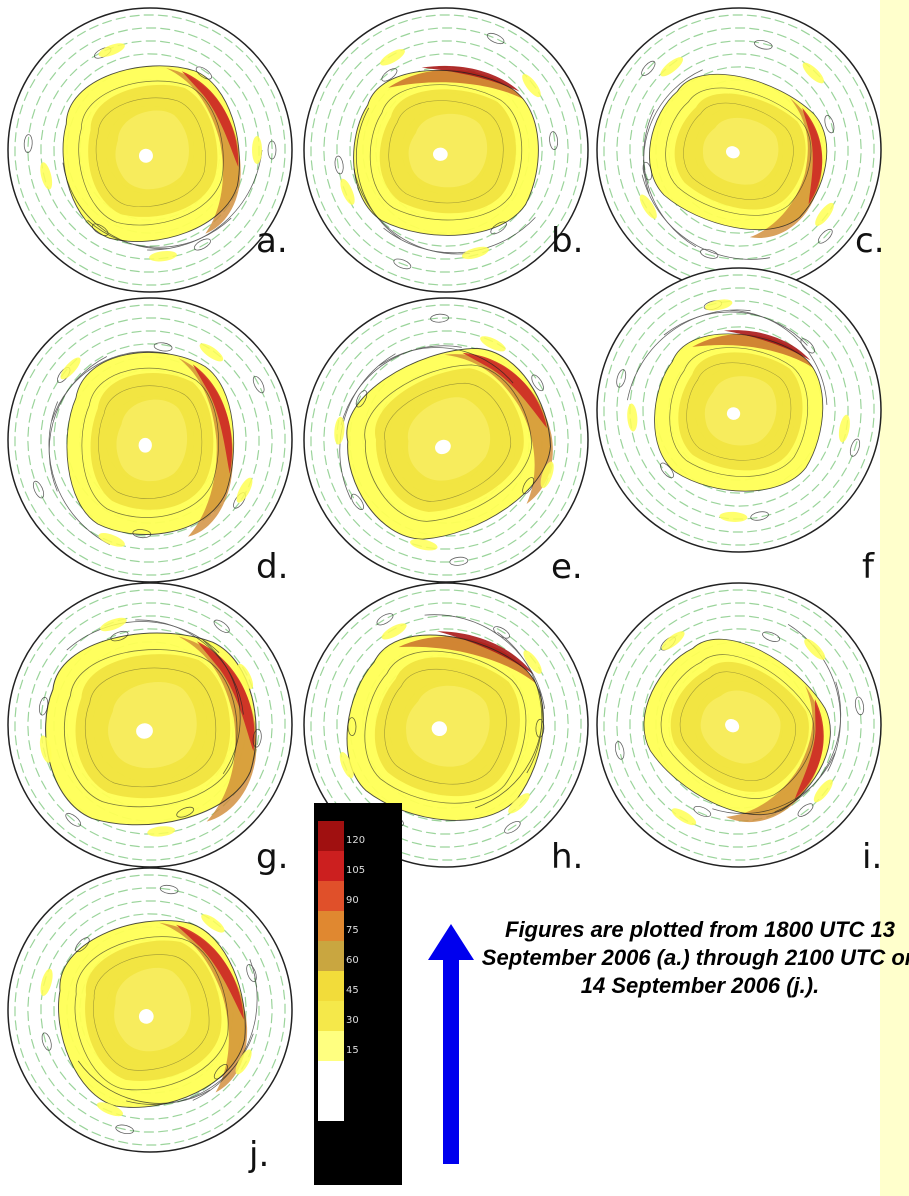  What do you see at coordinates (870, 241) in the screenshot?
I see `panel-label: c.` at bounding box center [870, 241].